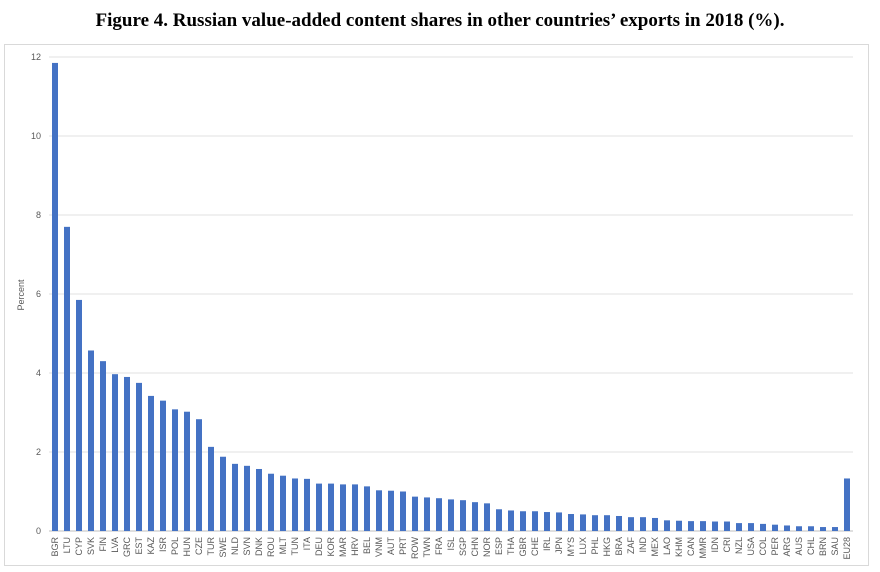 The width and height of the screenshot is (880, 572). Describe the element at coordinates (367, 545) in the screenshot. I see `x-tick-label: BEL` at that location.